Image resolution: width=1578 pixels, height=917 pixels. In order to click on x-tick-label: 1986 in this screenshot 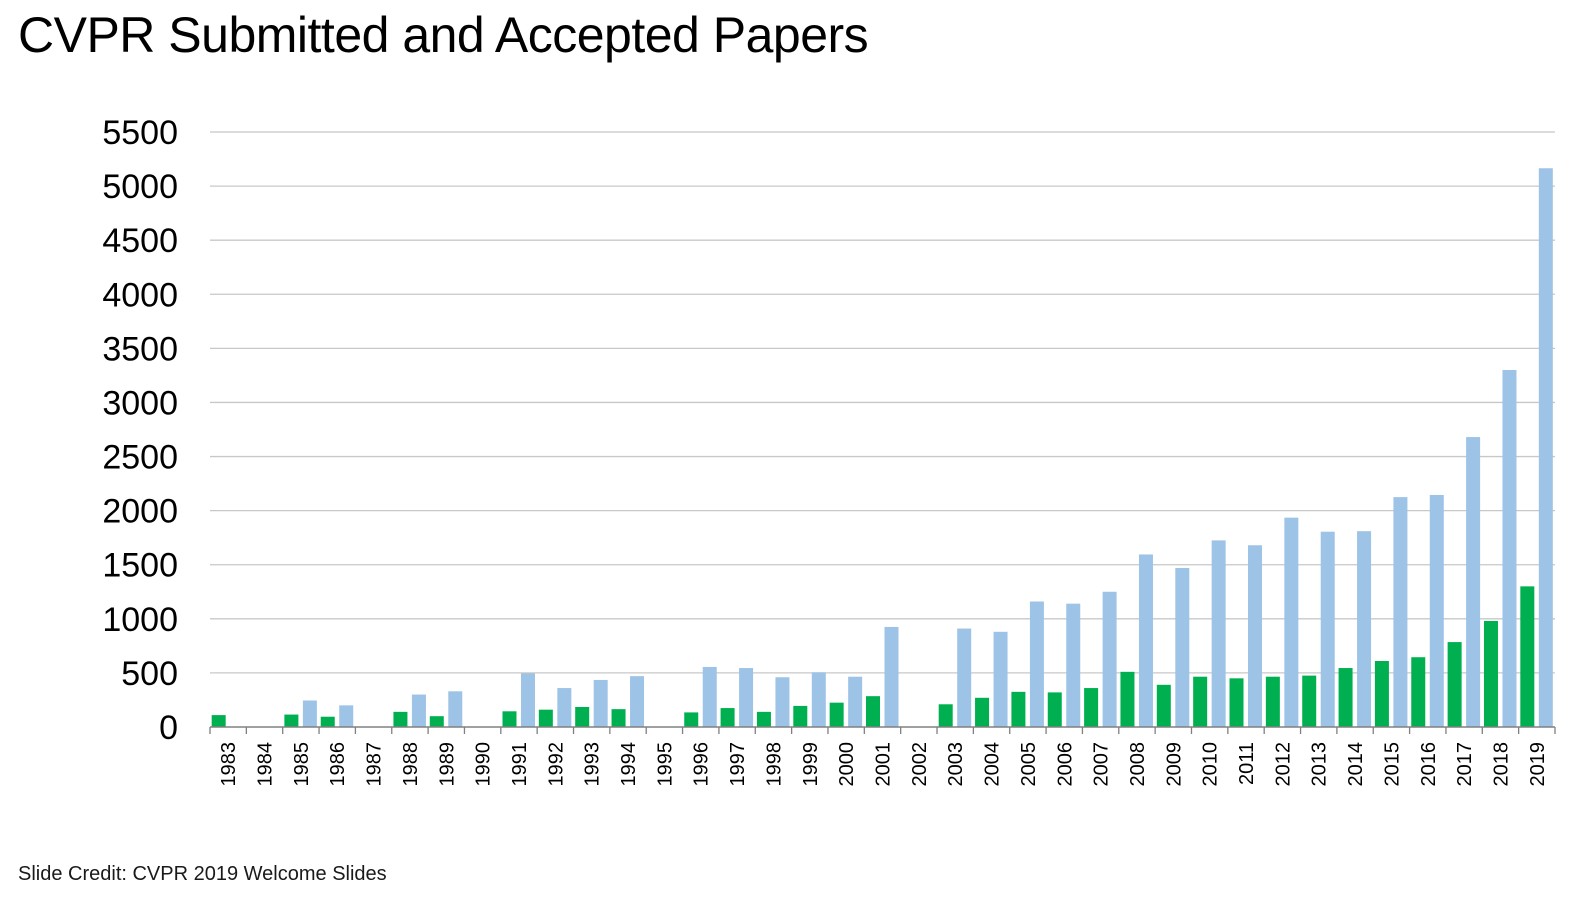, I will do `click(338, 764)`.